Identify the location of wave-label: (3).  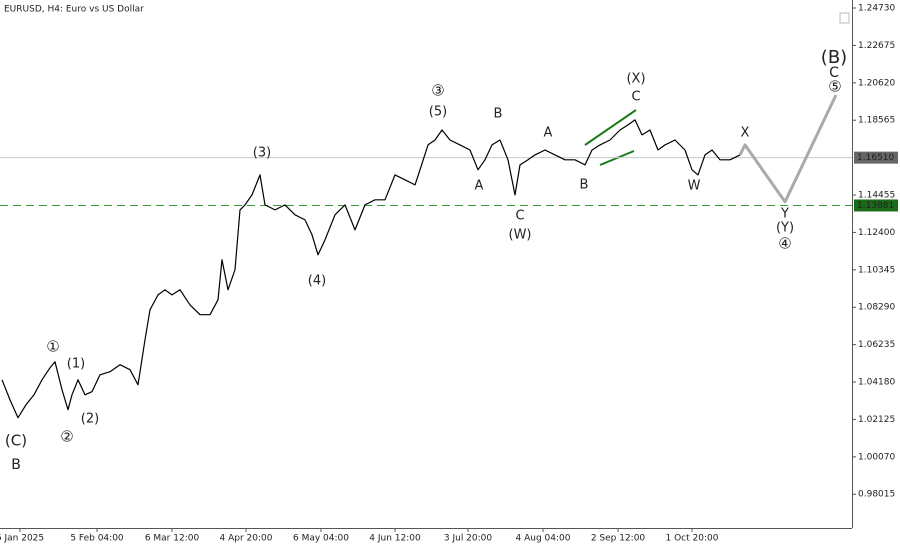
(262, 153).